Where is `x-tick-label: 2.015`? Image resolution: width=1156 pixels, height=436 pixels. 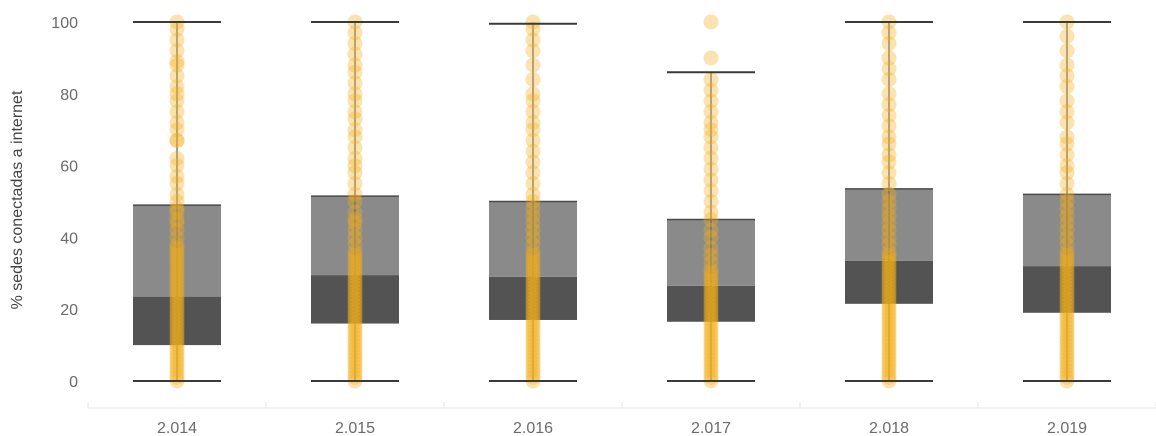 x-tick-label: 2.015 is located at coordinates (355, 428).